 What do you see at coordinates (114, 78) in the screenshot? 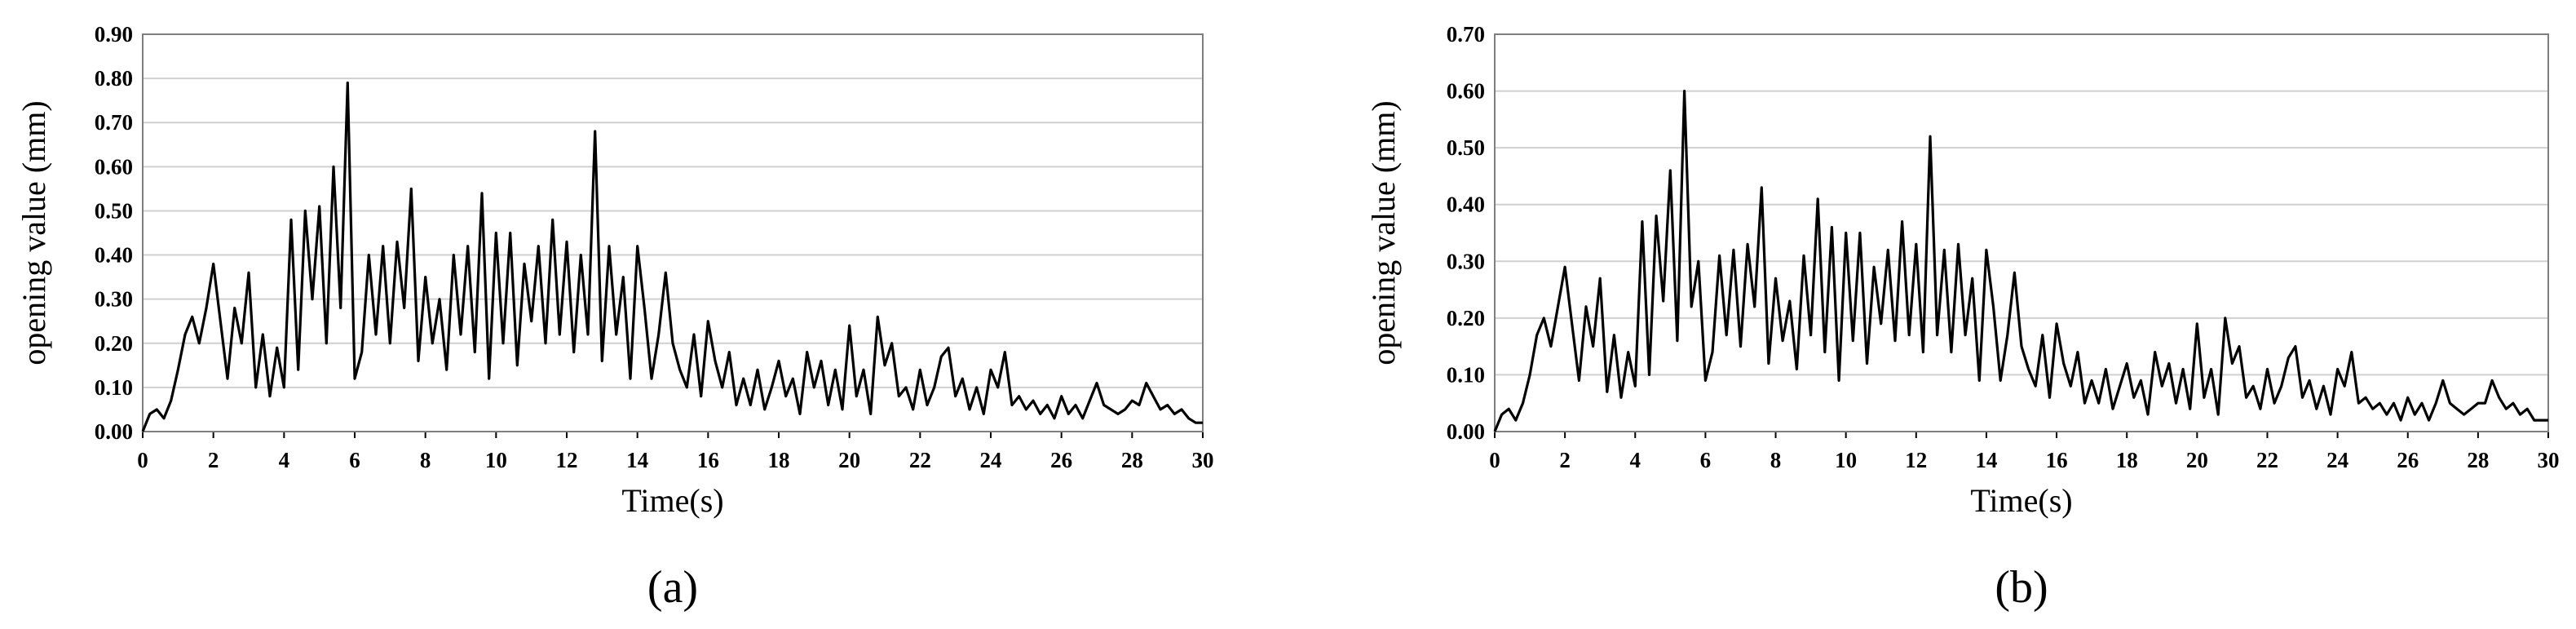
I see `y-tick-label: 0.80` at bounding box center [114, 78].